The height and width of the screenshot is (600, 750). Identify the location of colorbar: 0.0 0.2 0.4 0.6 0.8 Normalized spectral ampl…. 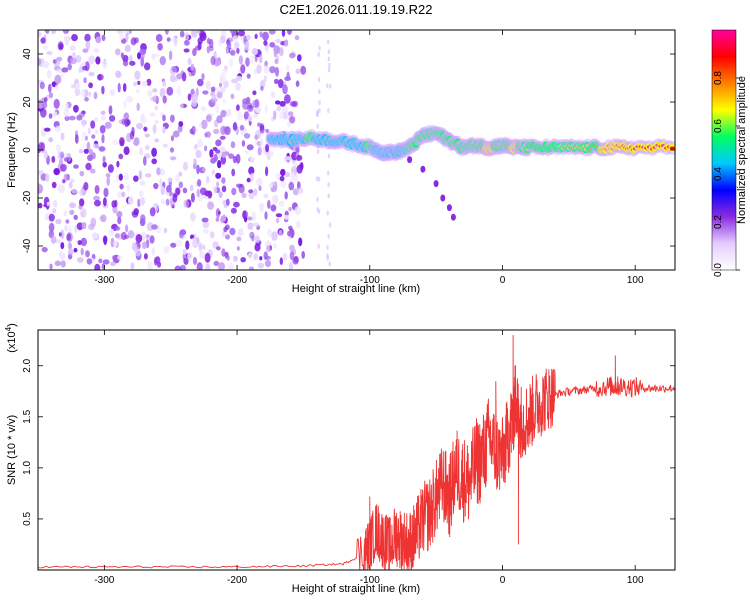
(729, 153).